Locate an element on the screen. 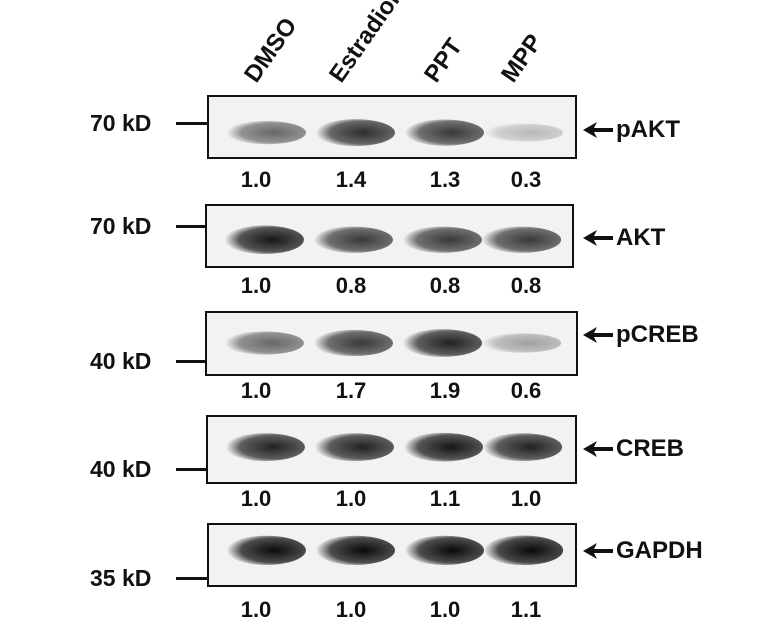 The height and width of the screenshot is (635, 759). ratio-akt-ppt: 0.8 is located at coordinates (445, 285).